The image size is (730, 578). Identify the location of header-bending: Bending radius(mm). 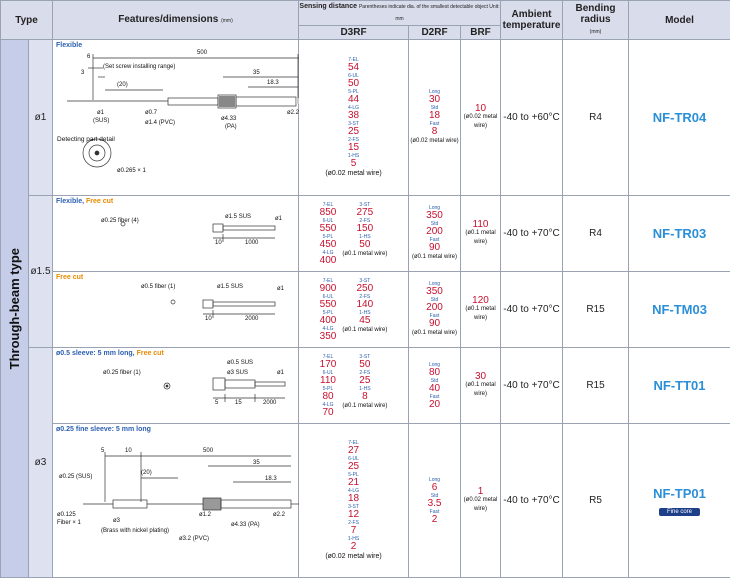
(596, 20).